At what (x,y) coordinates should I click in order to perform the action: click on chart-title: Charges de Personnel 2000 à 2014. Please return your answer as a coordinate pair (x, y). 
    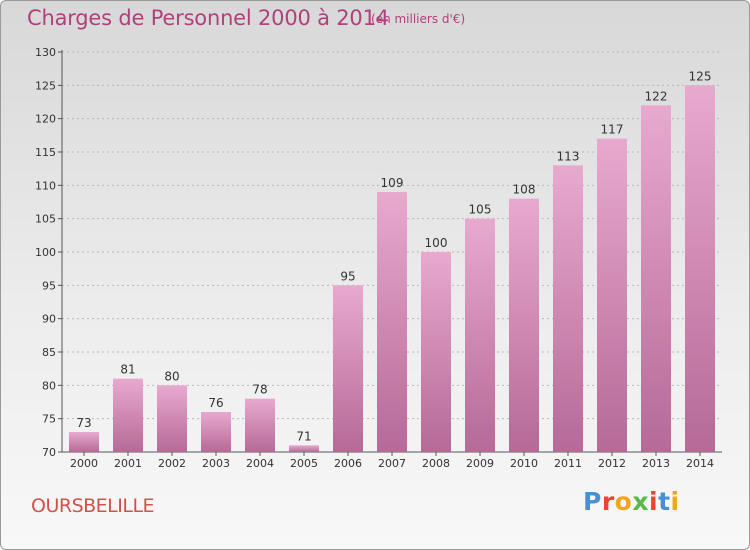
    Looking at the image, I should click on (208, 18).